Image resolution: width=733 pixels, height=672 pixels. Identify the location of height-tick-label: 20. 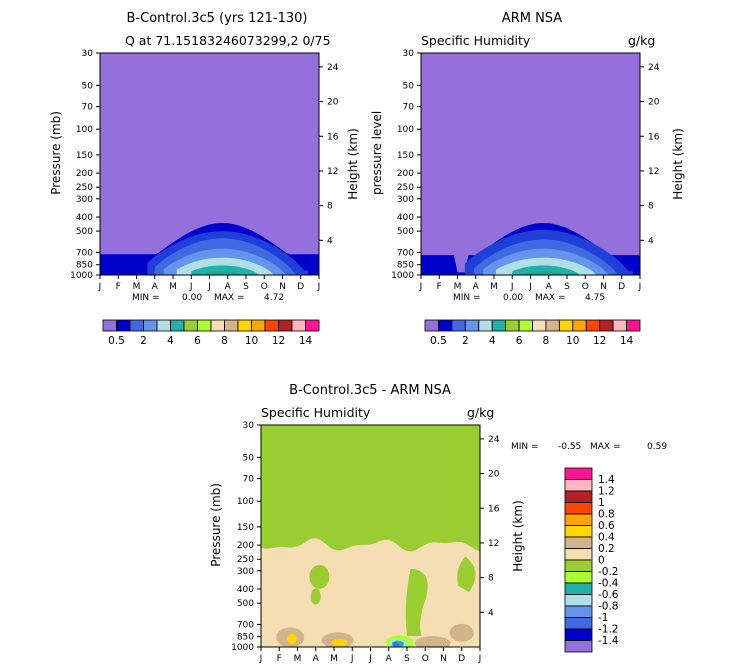
(333, 103).